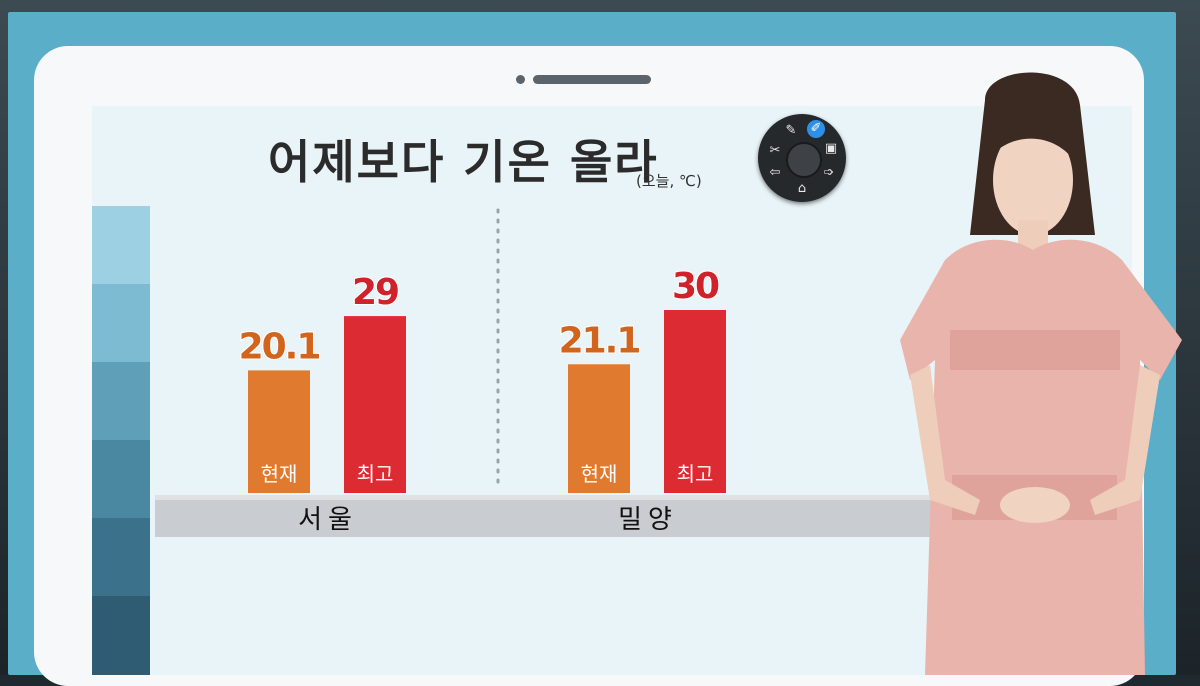  Describe the element at coordinates (829, 172) in the screenshot. I see `next-icon: ➩` at that location.